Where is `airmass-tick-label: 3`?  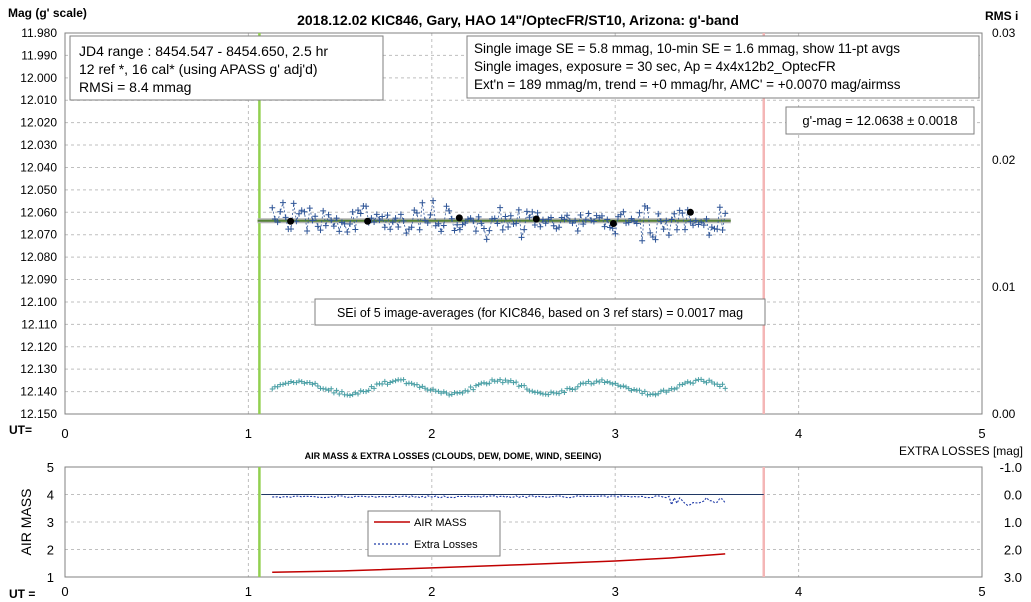
airmass-tick-label: 3 is located at coordinates (50, 522).